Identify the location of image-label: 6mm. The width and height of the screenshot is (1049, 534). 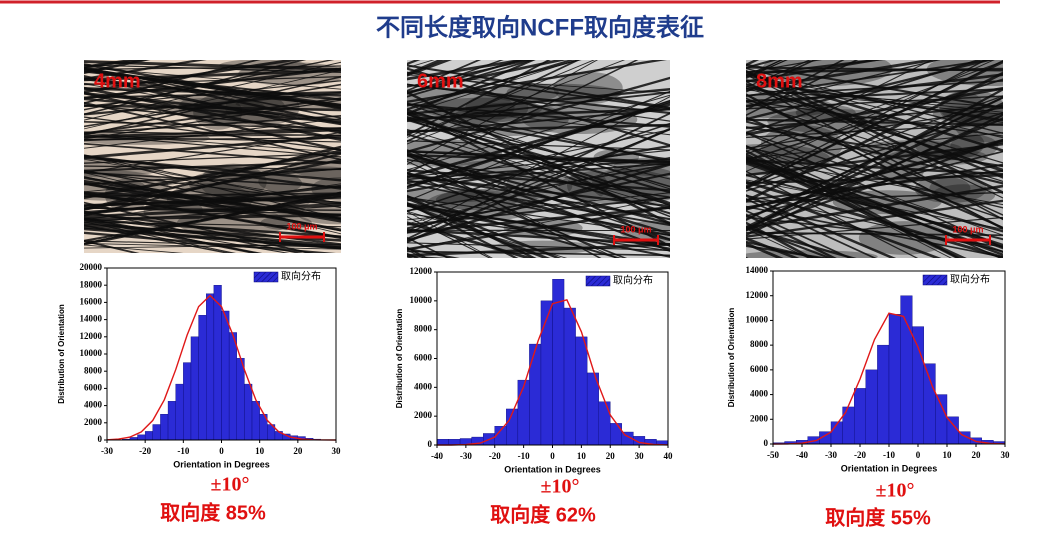
(440, 81).